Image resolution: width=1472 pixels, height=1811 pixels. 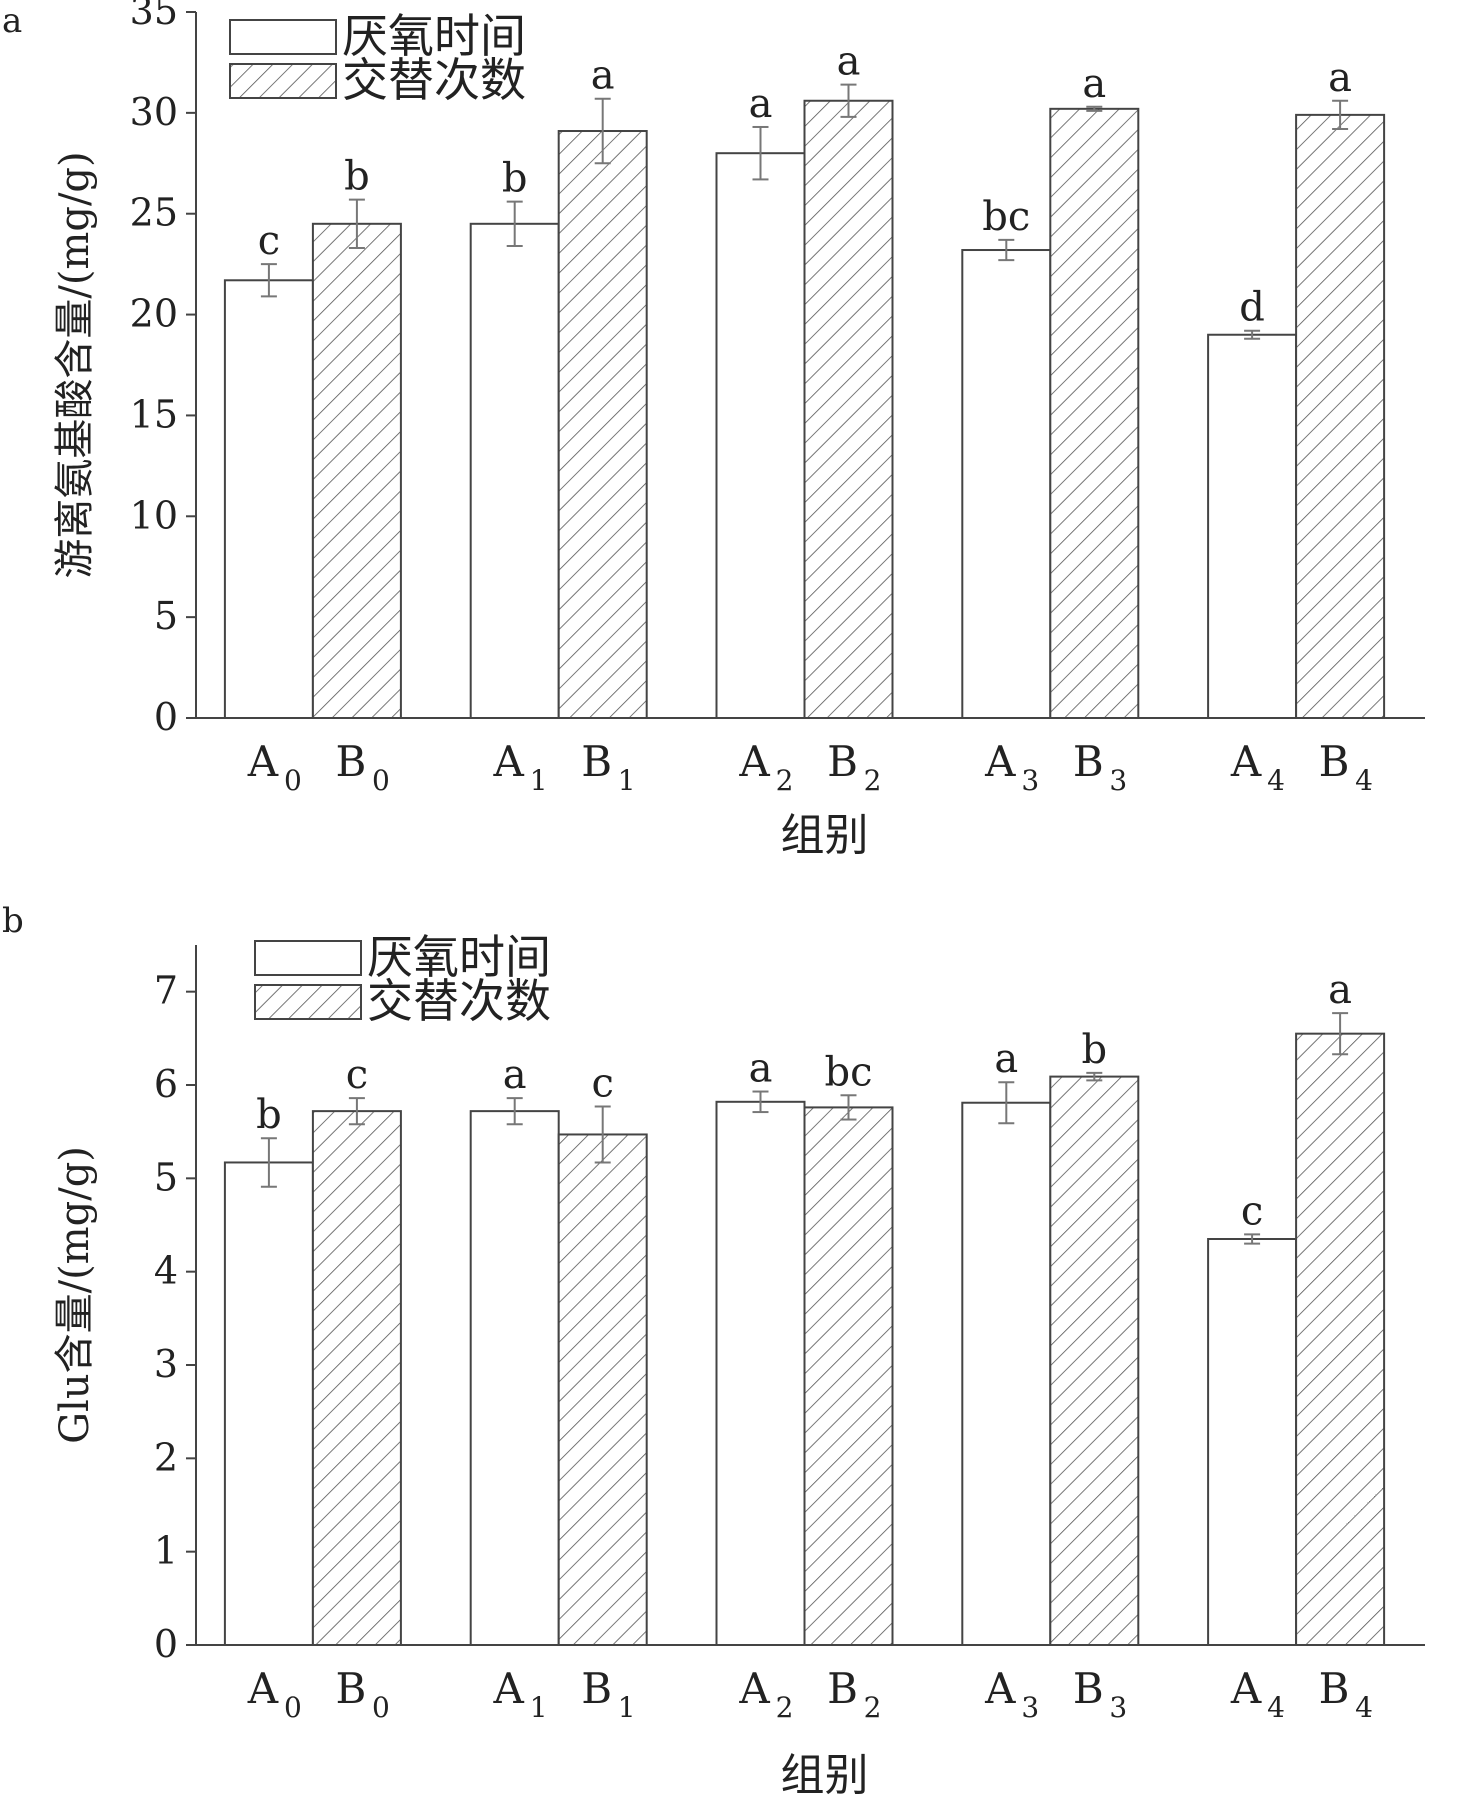 What do you see at coordinates (1252, 308) in the screenshot?
I see `significance-letter: d` at bounding box center [1252, 308].